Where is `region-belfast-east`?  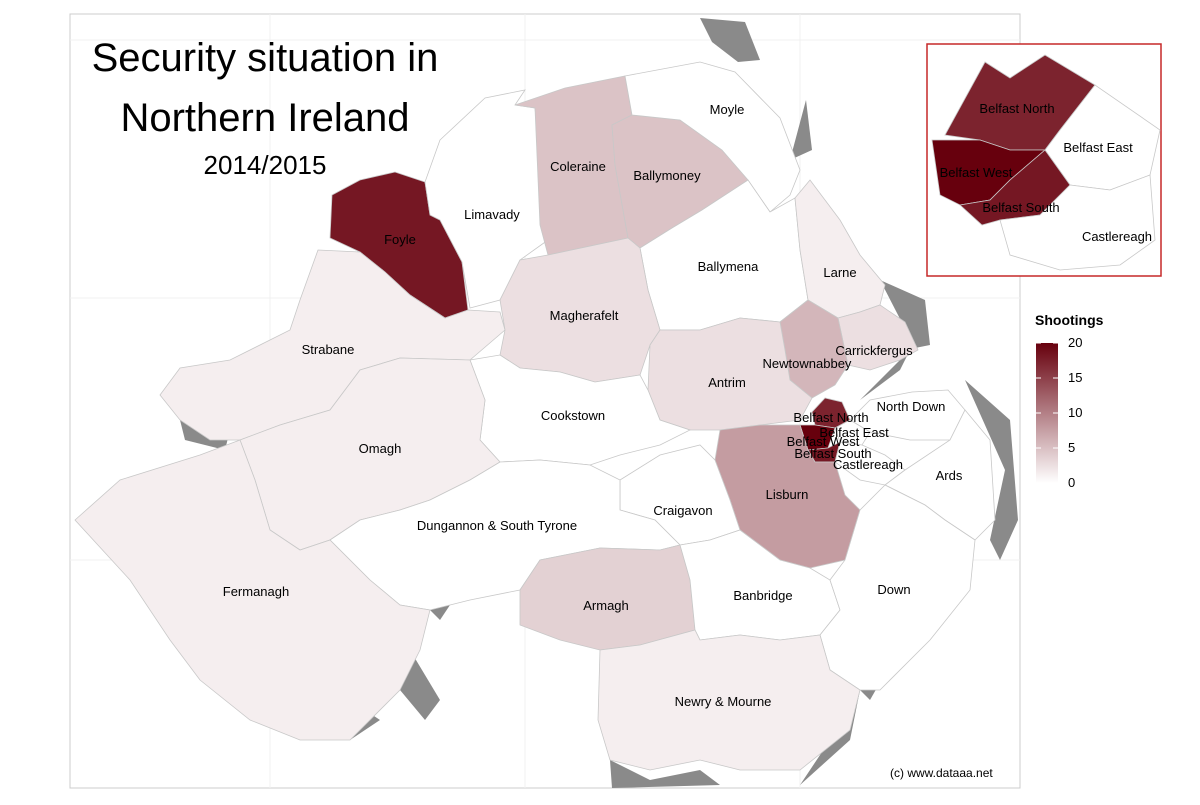 region-belfast-east is located at coordinates (852, 432).